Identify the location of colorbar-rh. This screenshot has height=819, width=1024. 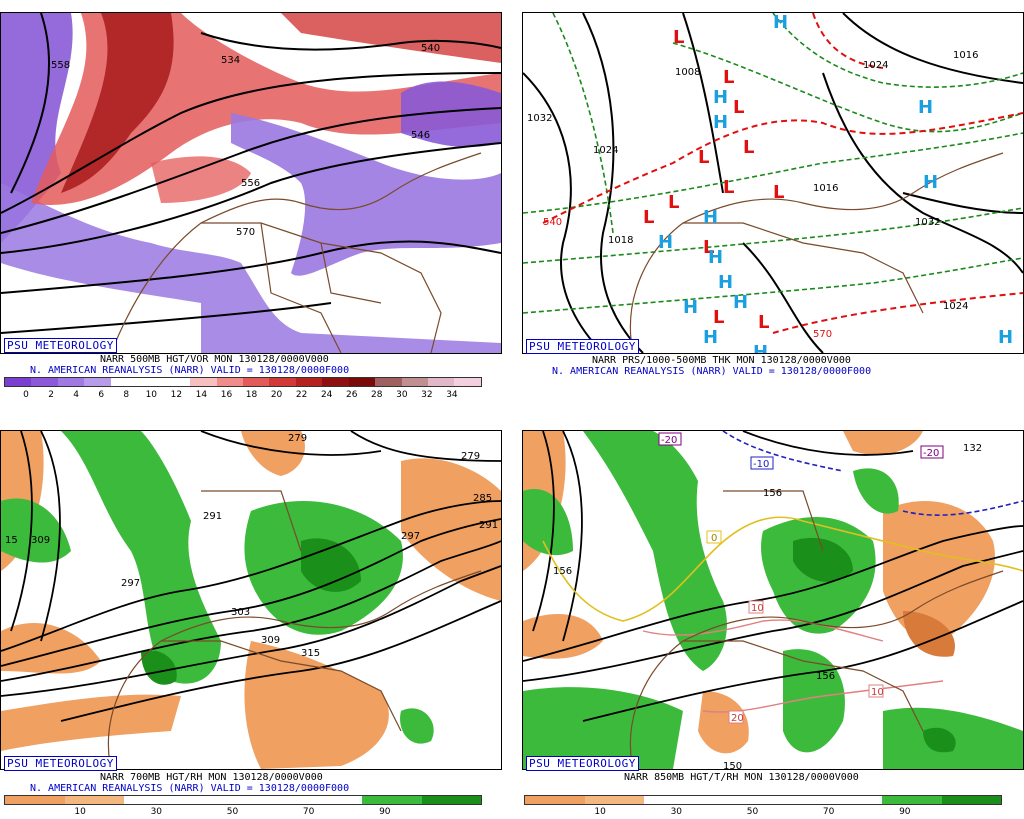
(763, 800).